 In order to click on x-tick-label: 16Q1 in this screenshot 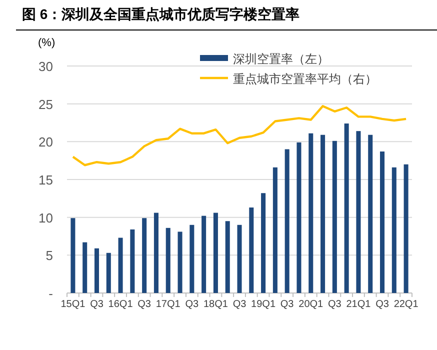, I will do `click(121, 304)`.